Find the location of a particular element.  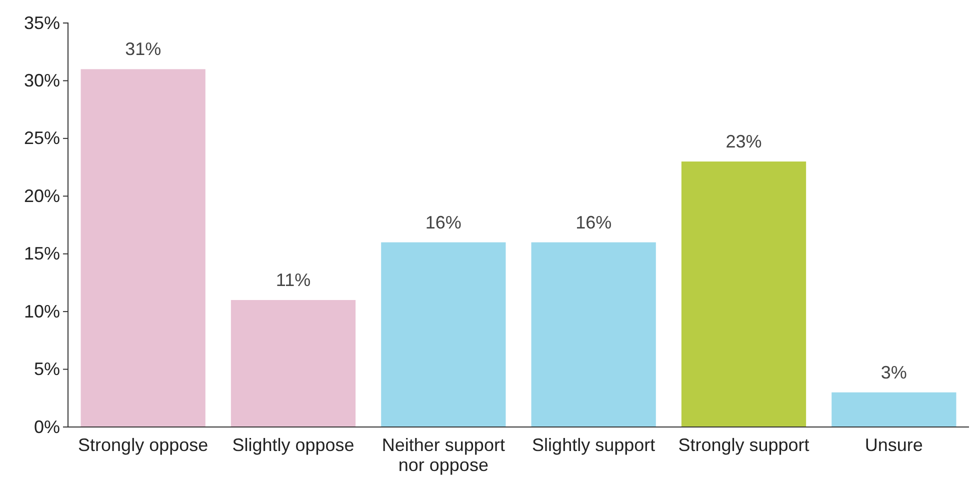

x-tick-label: Slightly support is located at coordinates (594, 445).